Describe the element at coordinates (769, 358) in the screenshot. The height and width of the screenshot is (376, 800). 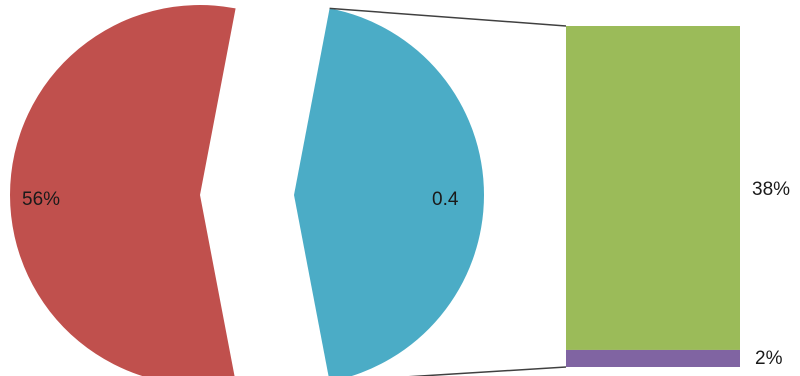
I see `label-2-percent: 2%` at that location.